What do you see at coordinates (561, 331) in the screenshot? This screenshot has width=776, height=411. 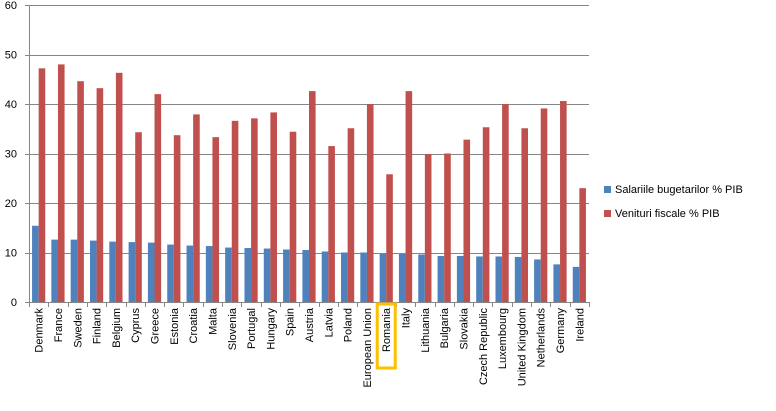 I see `x-tick-label-27: Germany` at bounding box center [561, 331].